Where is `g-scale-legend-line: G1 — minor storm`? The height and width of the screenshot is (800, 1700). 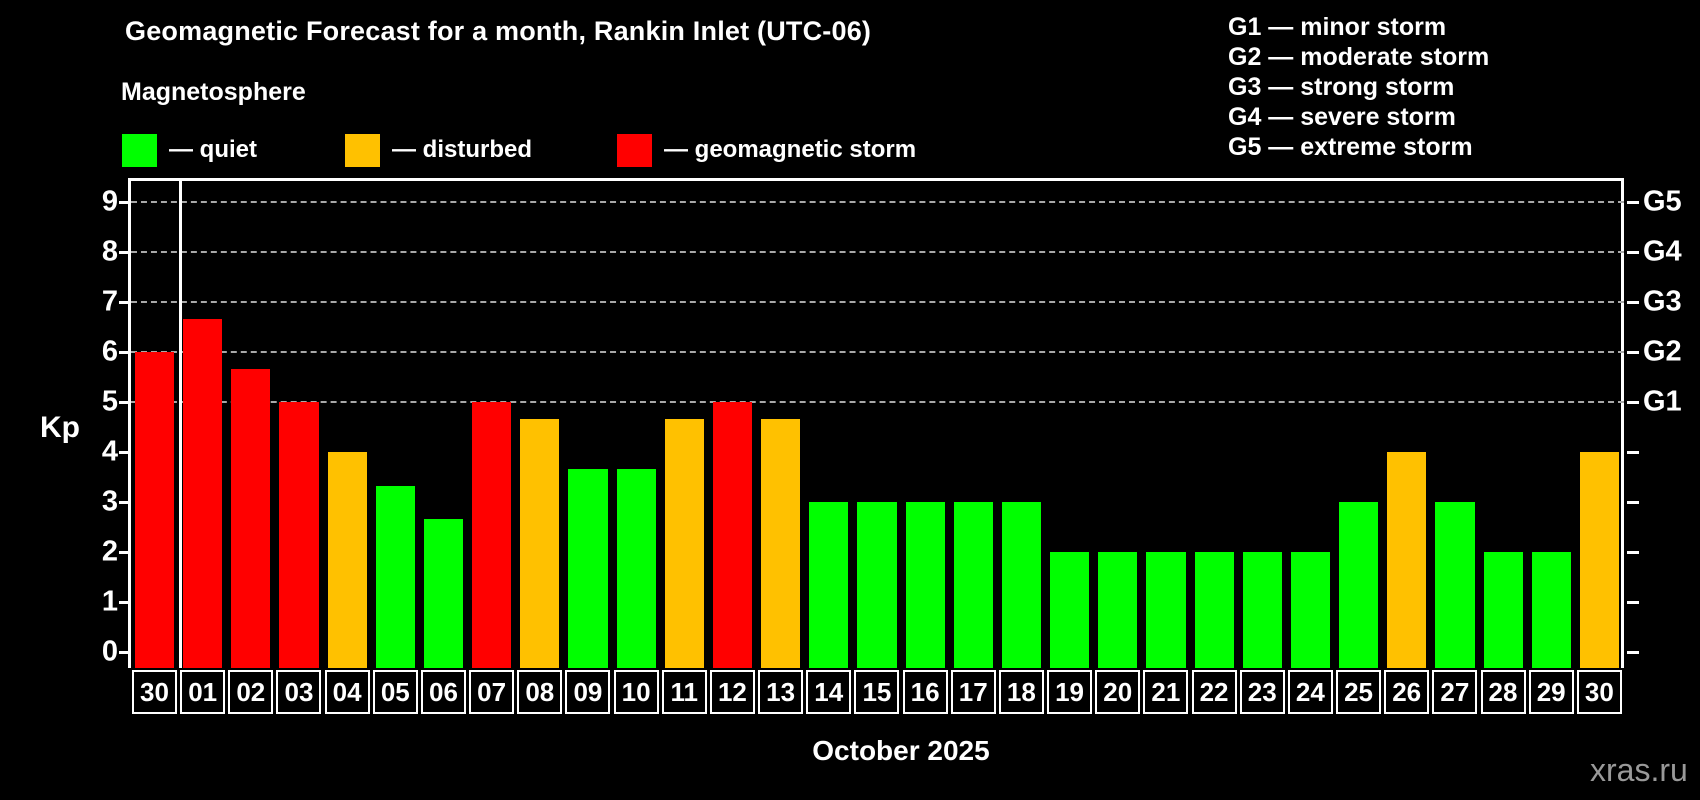 g-scale-legend-line: G1 — minor storm is located at coordinates (1337, 27).